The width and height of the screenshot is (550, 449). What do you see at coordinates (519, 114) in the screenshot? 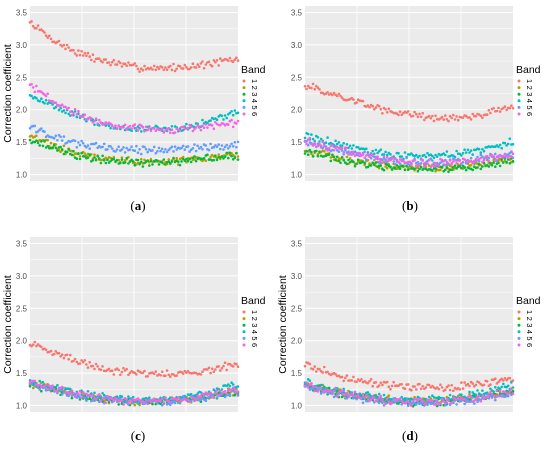
I see `legend-key` at bounding box center [519, 114].